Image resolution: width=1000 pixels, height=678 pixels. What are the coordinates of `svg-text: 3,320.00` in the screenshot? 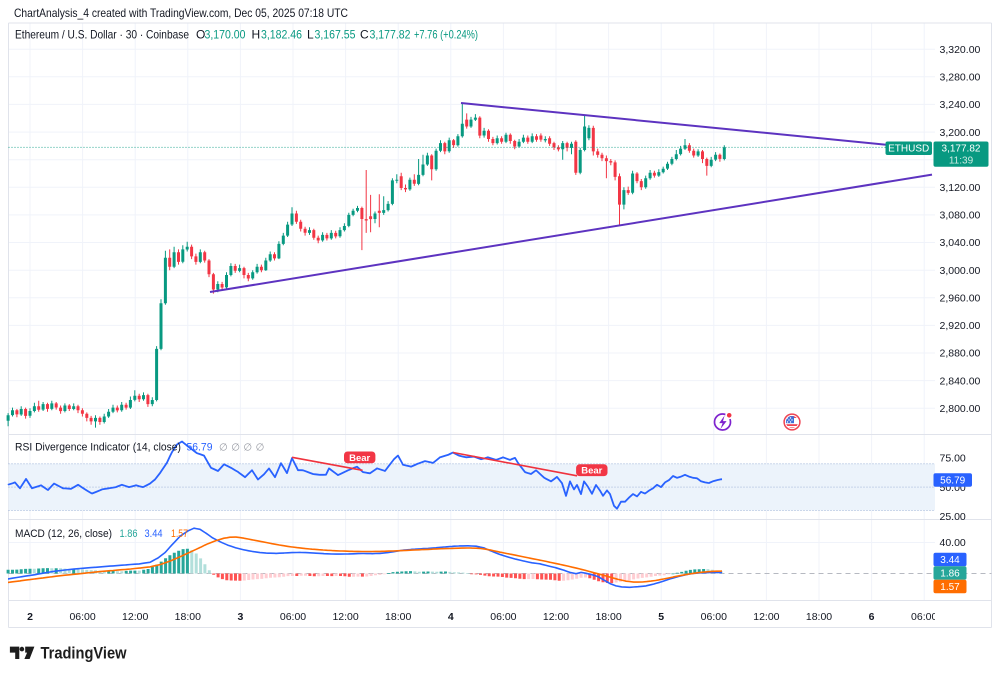 It's located at (960, 50).